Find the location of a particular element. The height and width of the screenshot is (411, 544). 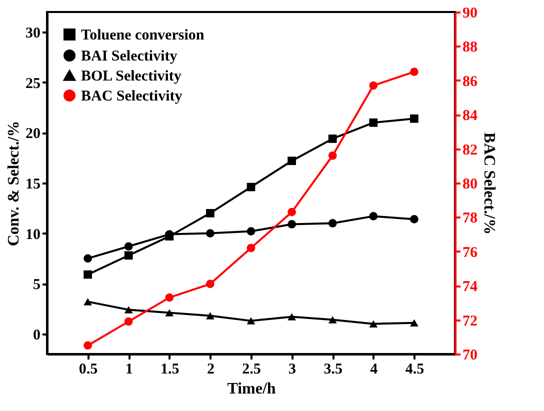

y2-tick-label: 80 is located at coordinates (470, 184).